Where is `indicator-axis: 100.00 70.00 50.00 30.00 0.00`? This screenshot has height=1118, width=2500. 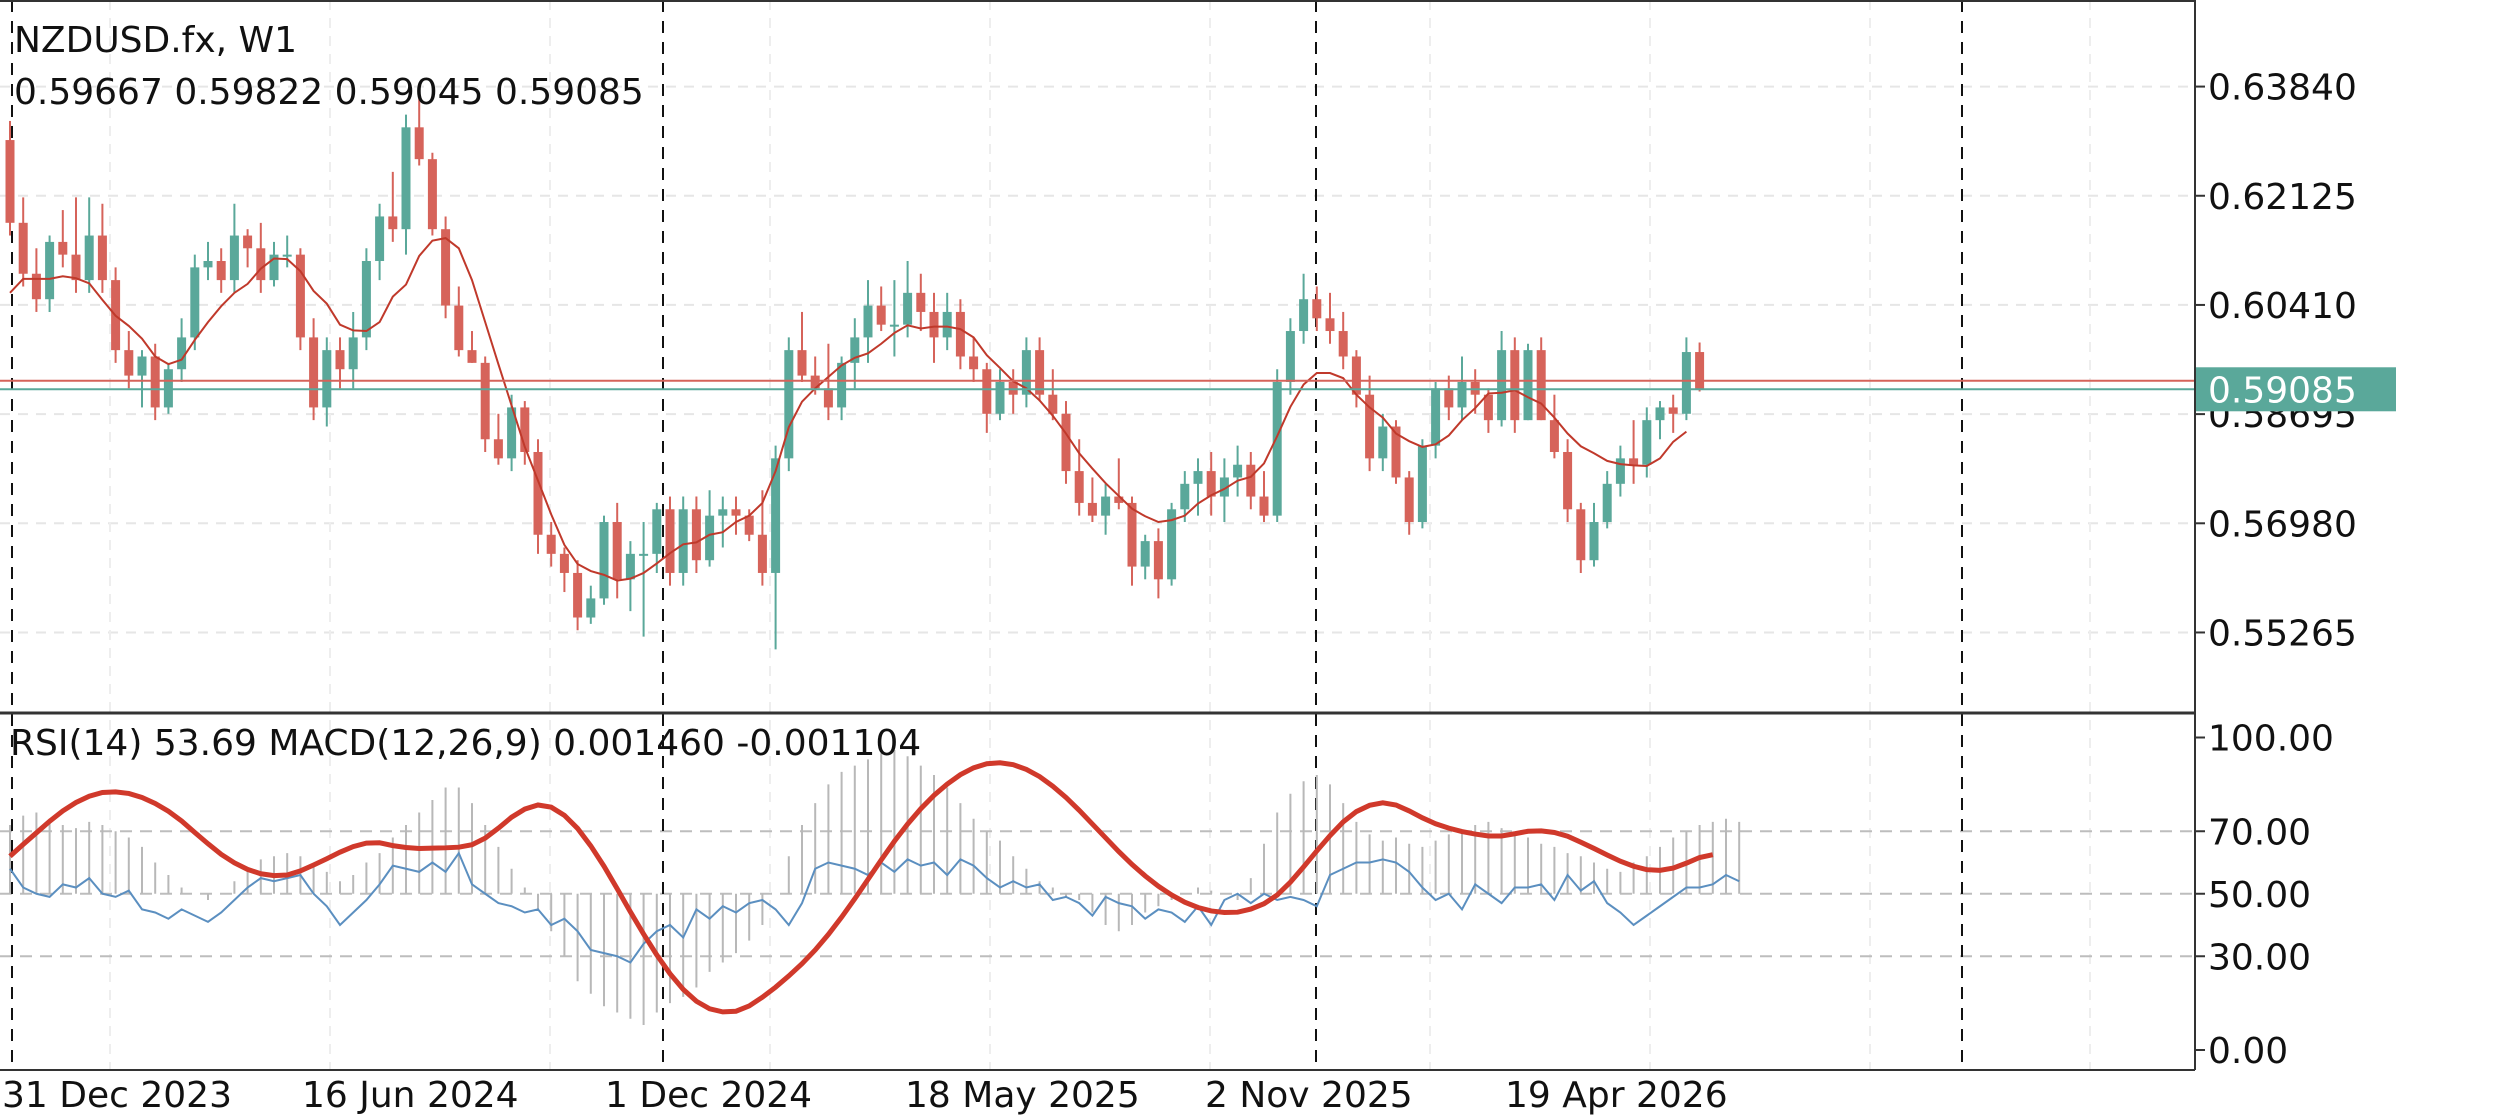 indicator-axis: 100.00 70.00 50.00 30.00 0.00 is located at coordinates (2264, 896).